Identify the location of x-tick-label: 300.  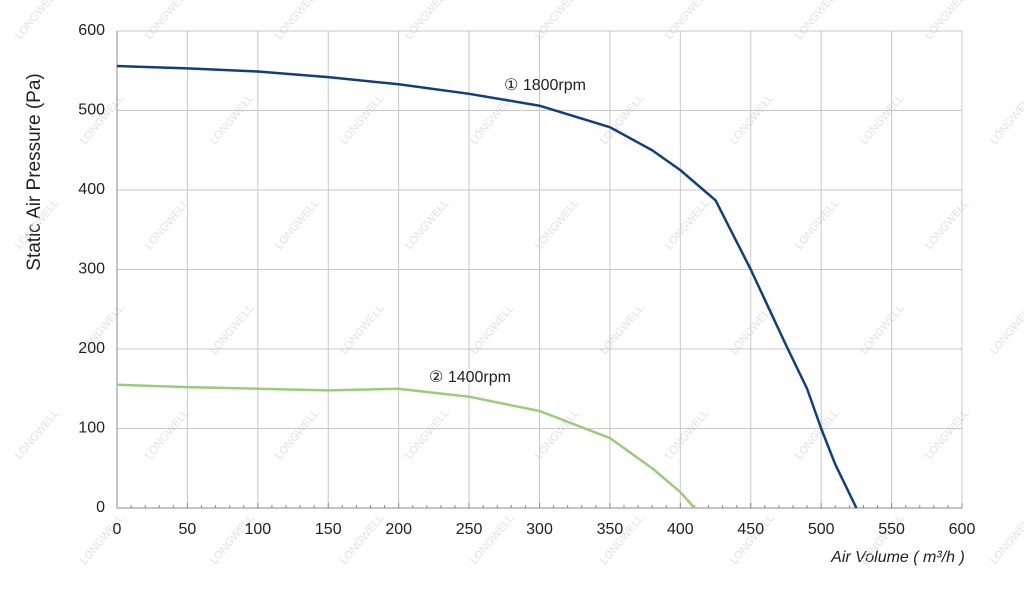
(539, 529).